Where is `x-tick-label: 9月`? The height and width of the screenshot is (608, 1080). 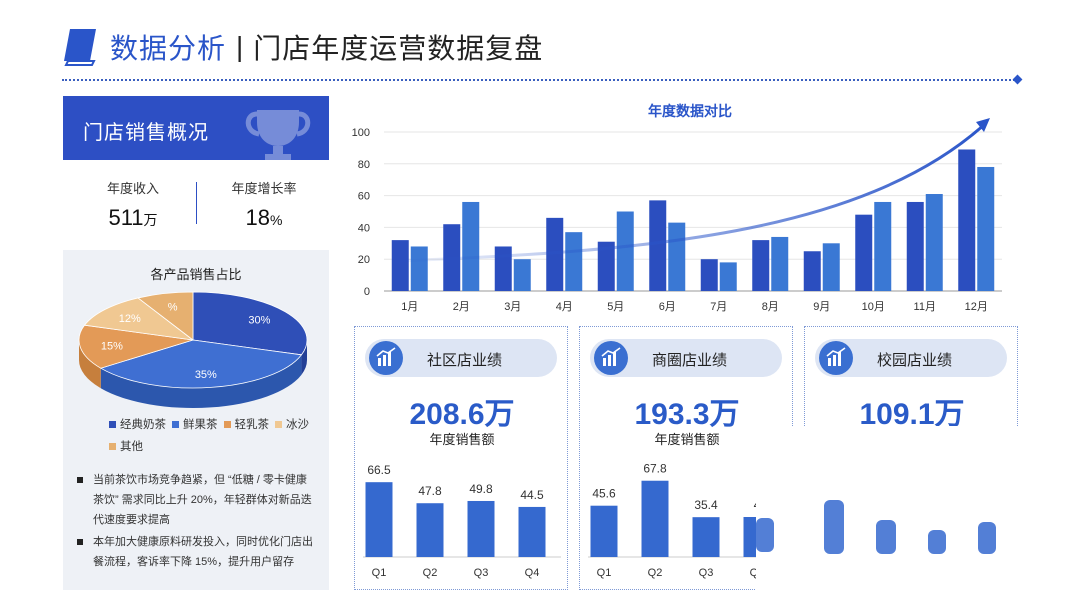
x-tick-label: 9月 is located at coordinates (821, 307).